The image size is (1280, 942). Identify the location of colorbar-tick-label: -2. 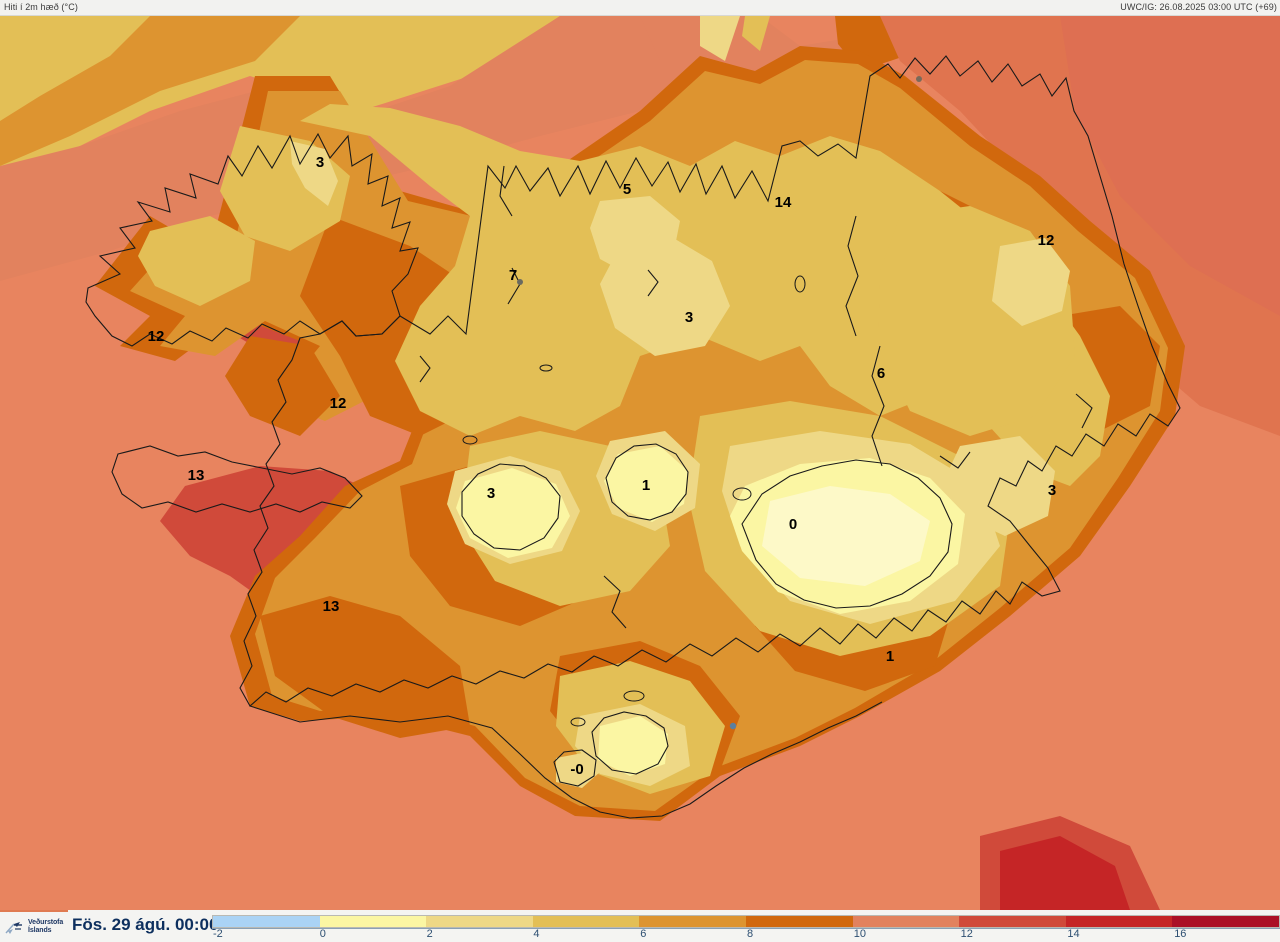
(218, 934).